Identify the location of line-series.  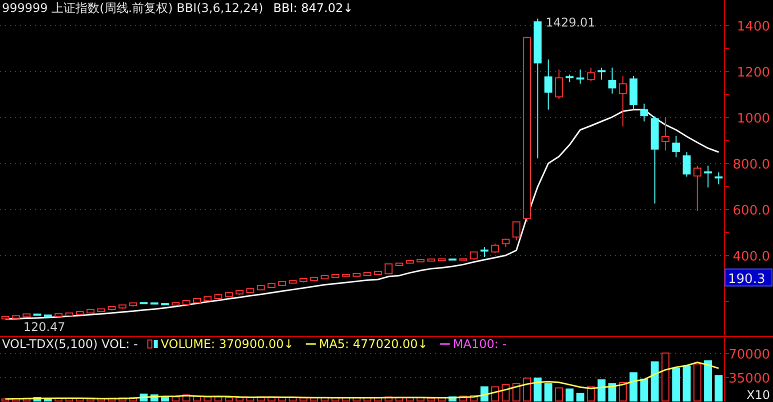
(362, 381).